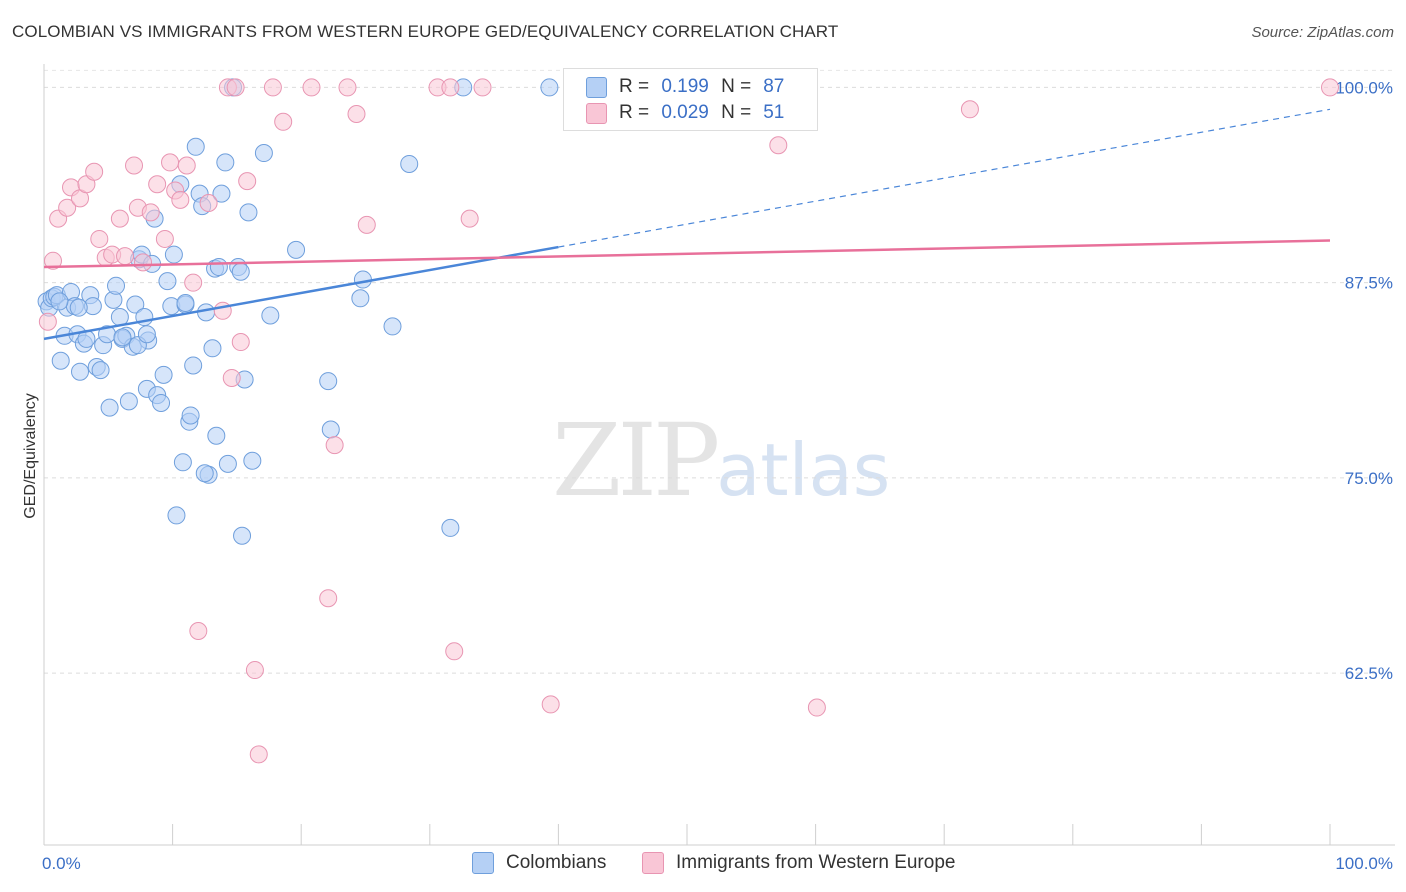  I want to click on x-tick-label-min: 0.0%, so click(61, 863).